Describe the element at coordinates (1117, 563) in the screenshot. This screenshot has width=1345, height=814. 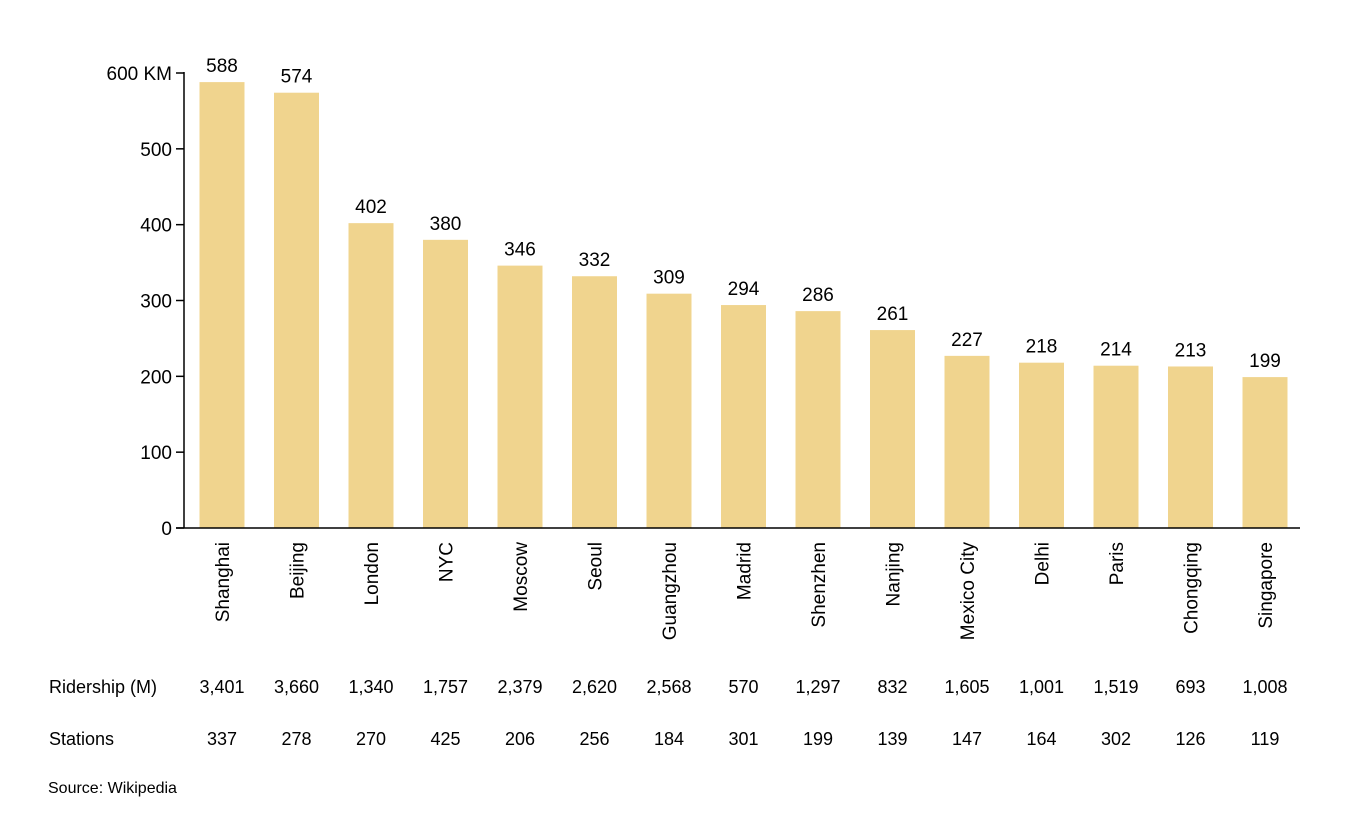
I see `x-tick-label: Paris` at that location.